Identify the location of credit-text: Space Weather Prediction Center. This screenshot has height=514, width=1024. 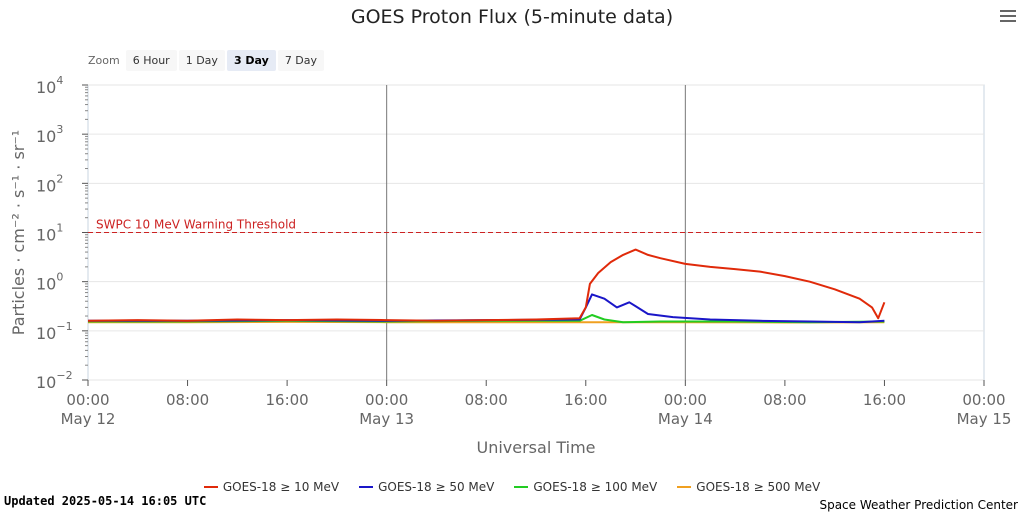
(918, 505).